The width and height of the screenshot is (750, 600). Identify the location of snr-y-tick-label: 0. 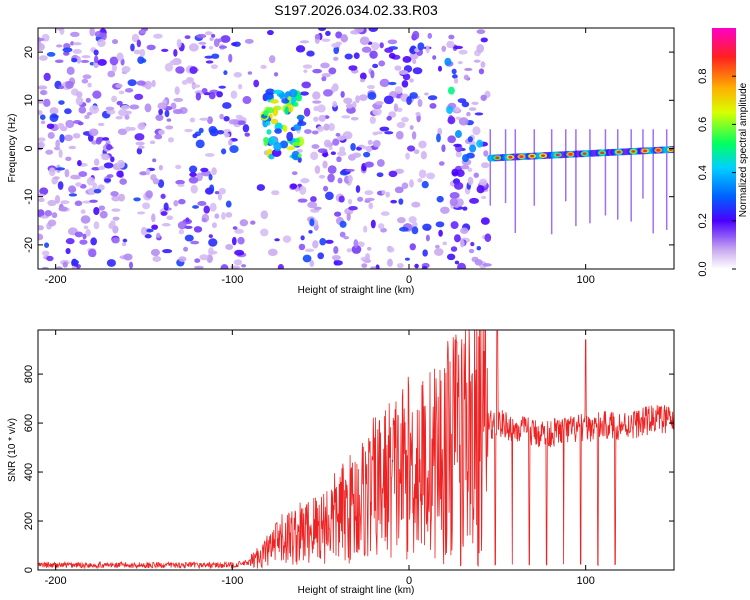
(29, 570).